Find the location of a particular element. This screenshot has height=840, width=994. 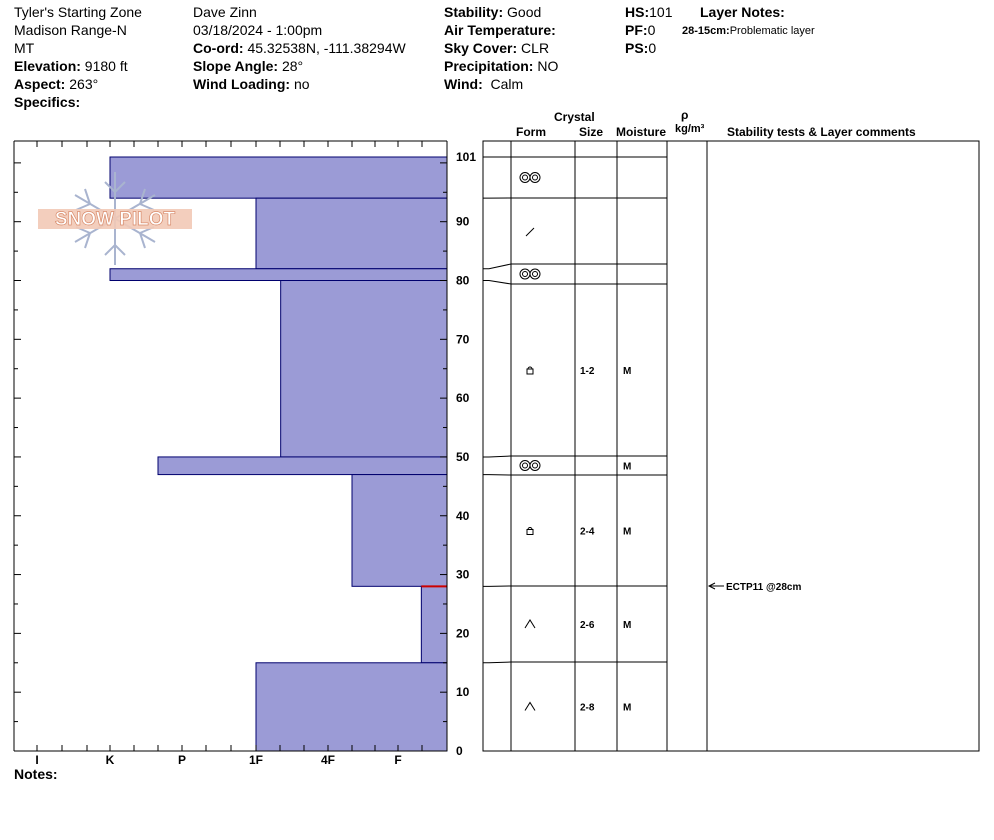

form-header: Form is located at coordinates (531, 132).